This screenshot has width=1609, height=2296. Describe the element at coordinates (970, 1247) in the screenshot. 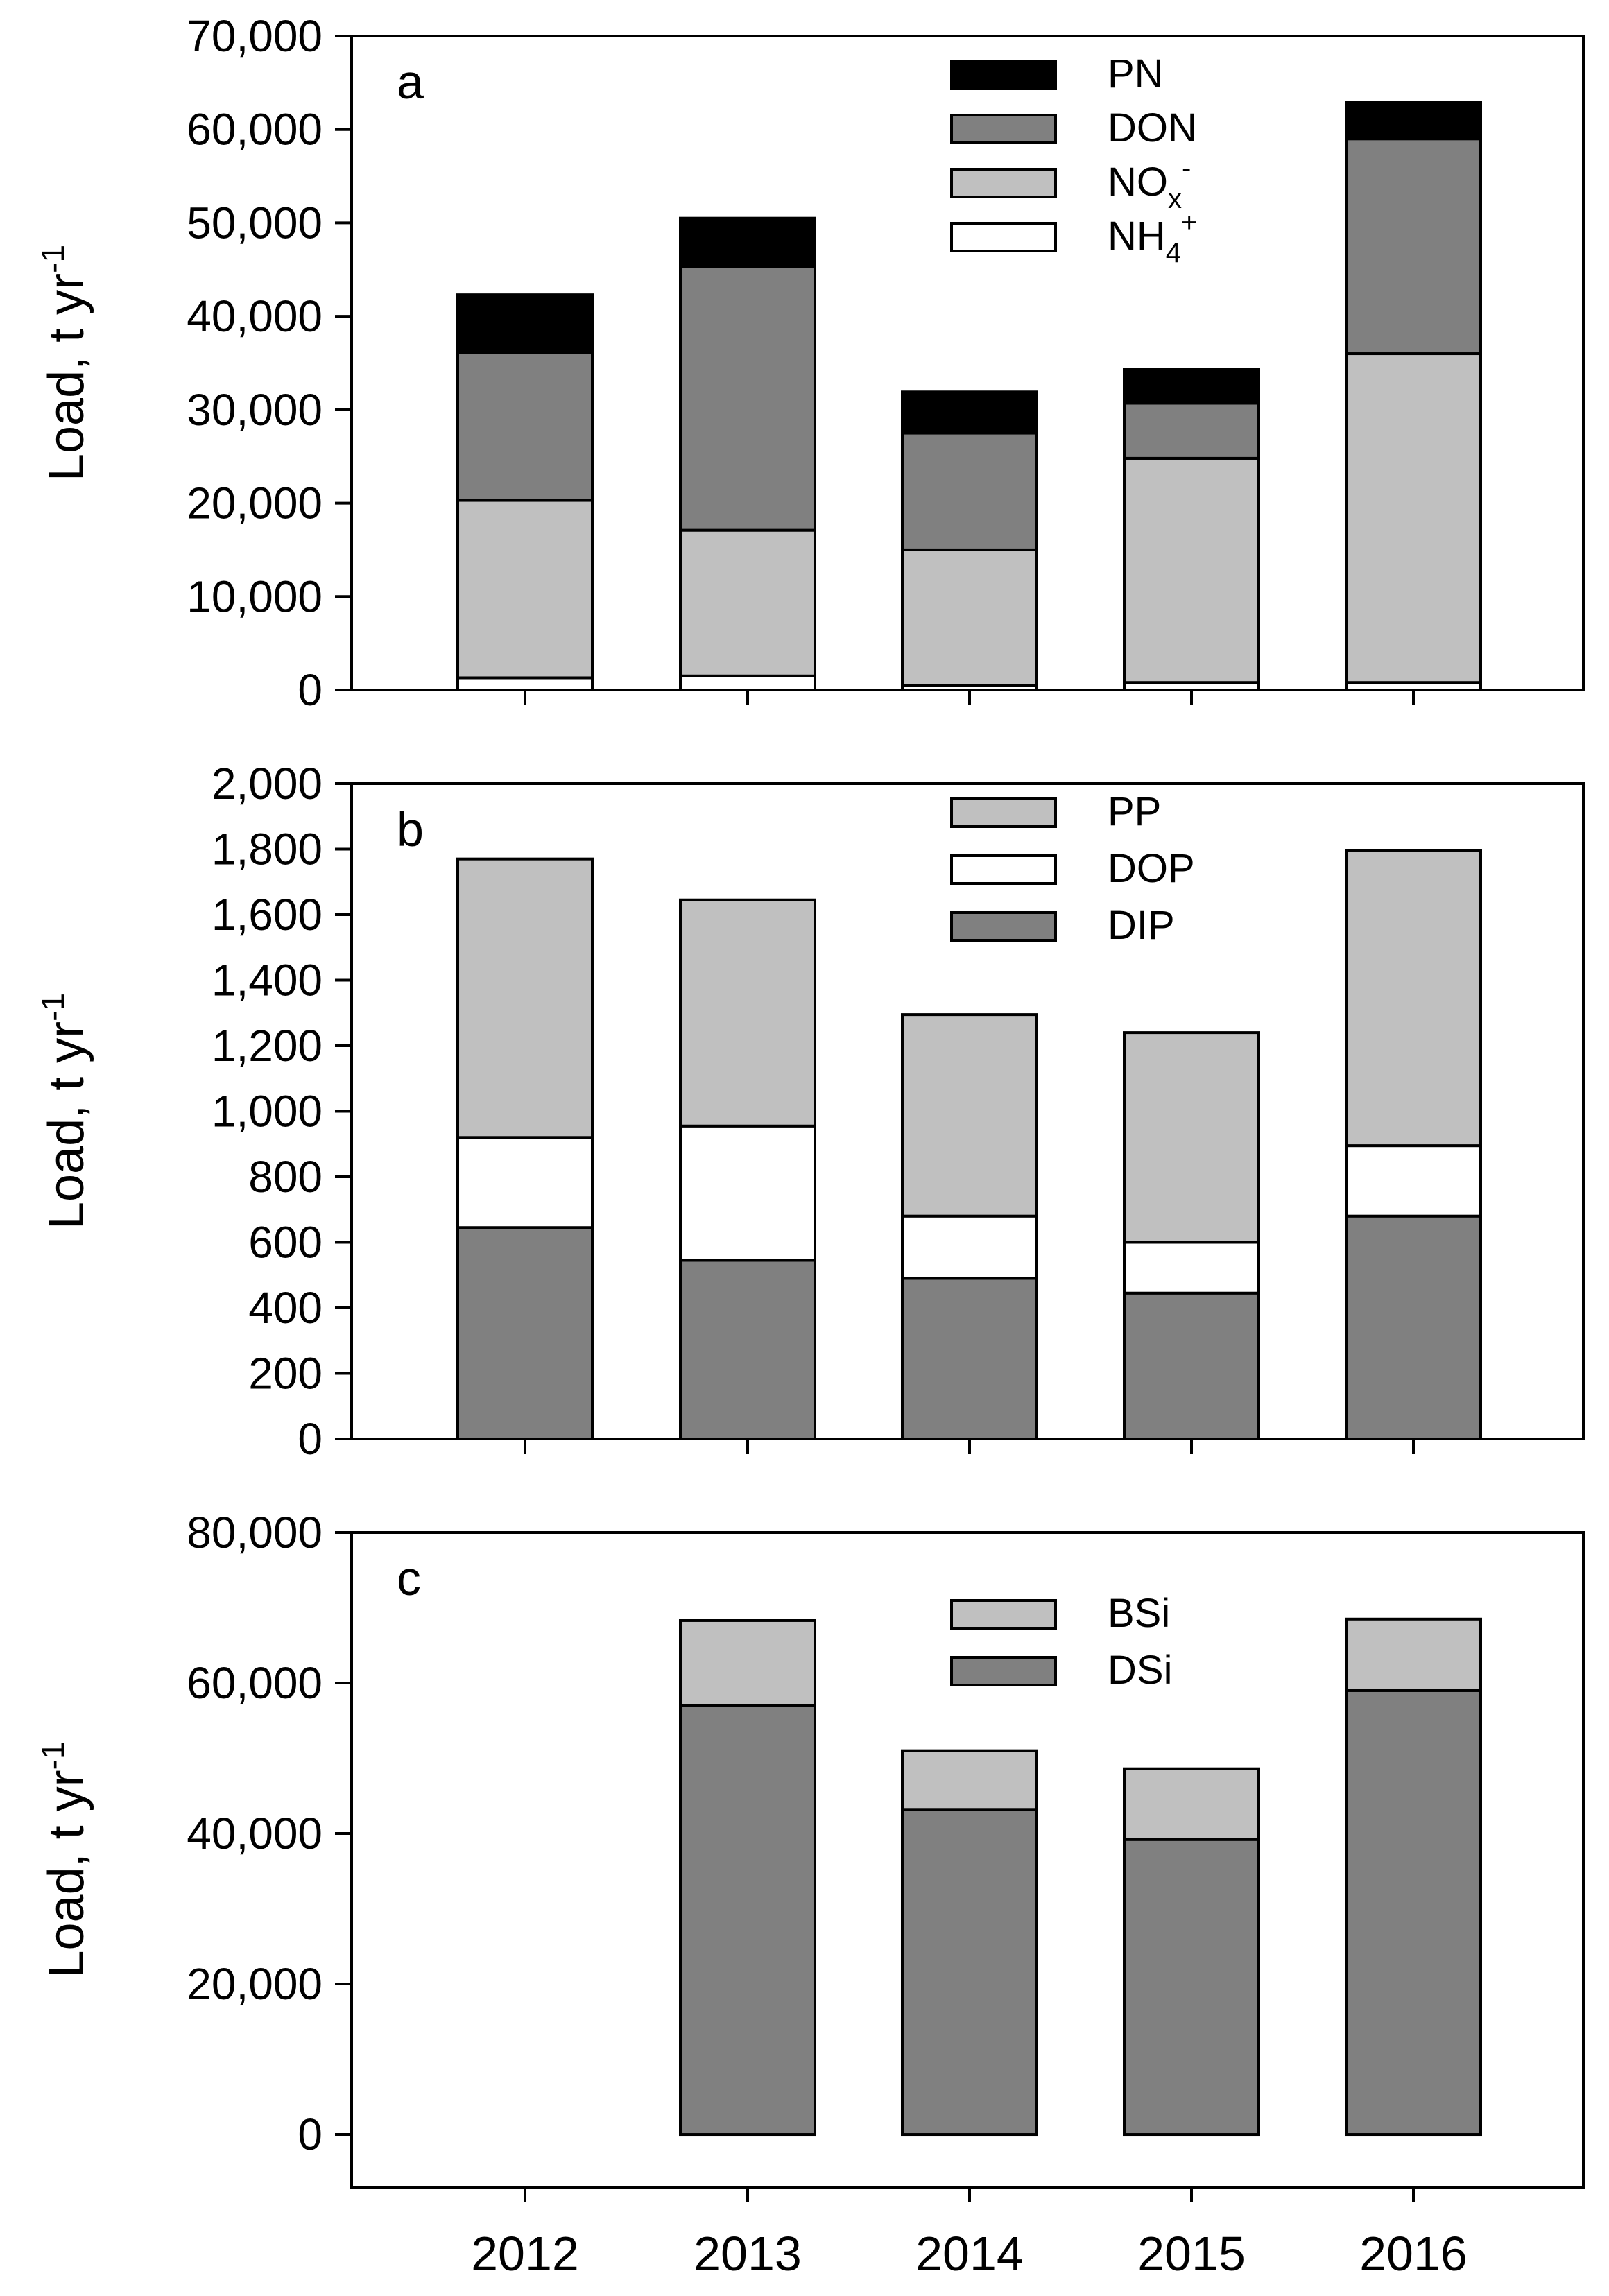

I see `bar-dop-2014` at that location.